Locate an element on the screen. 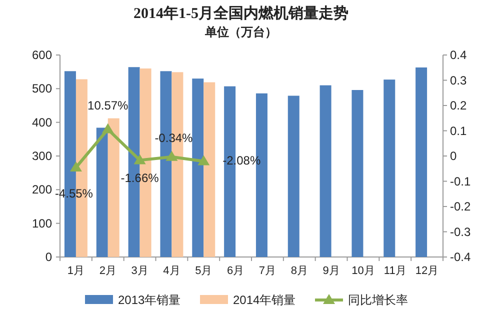  y2-tick-label: -0.3 is located at coordinates (461, 231).